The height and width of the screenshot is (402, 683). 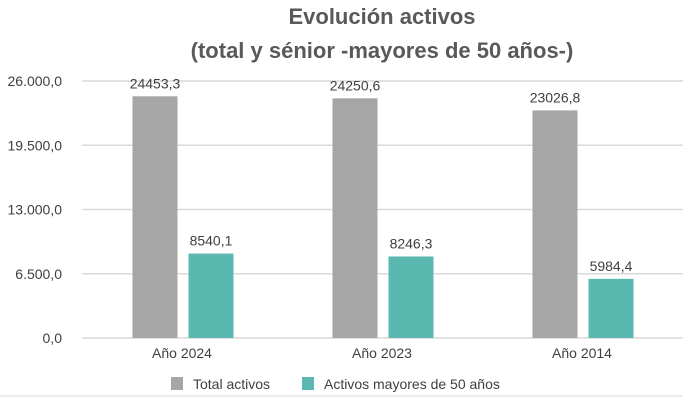 I want to click on data-label: 24453,3, so click(x=155, y=83).